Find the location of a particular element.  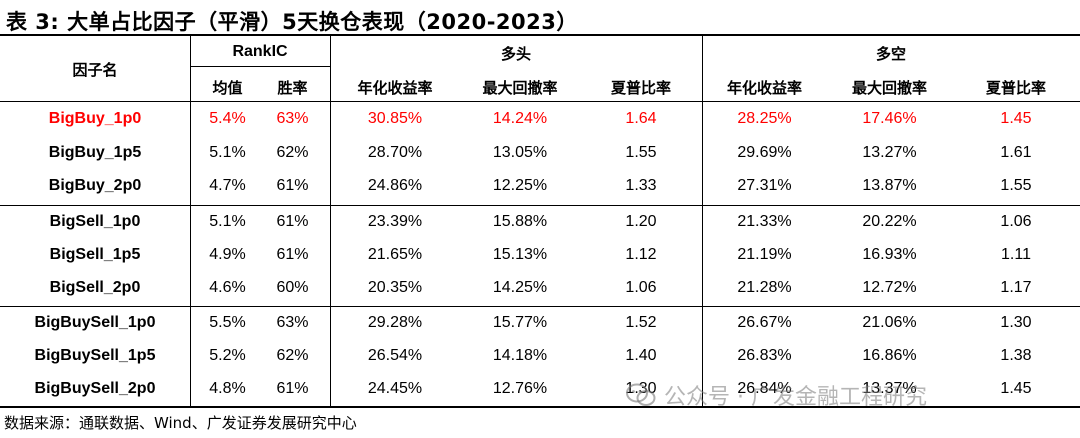

value-cell: 4.7% is located at coordinates (227, 185).